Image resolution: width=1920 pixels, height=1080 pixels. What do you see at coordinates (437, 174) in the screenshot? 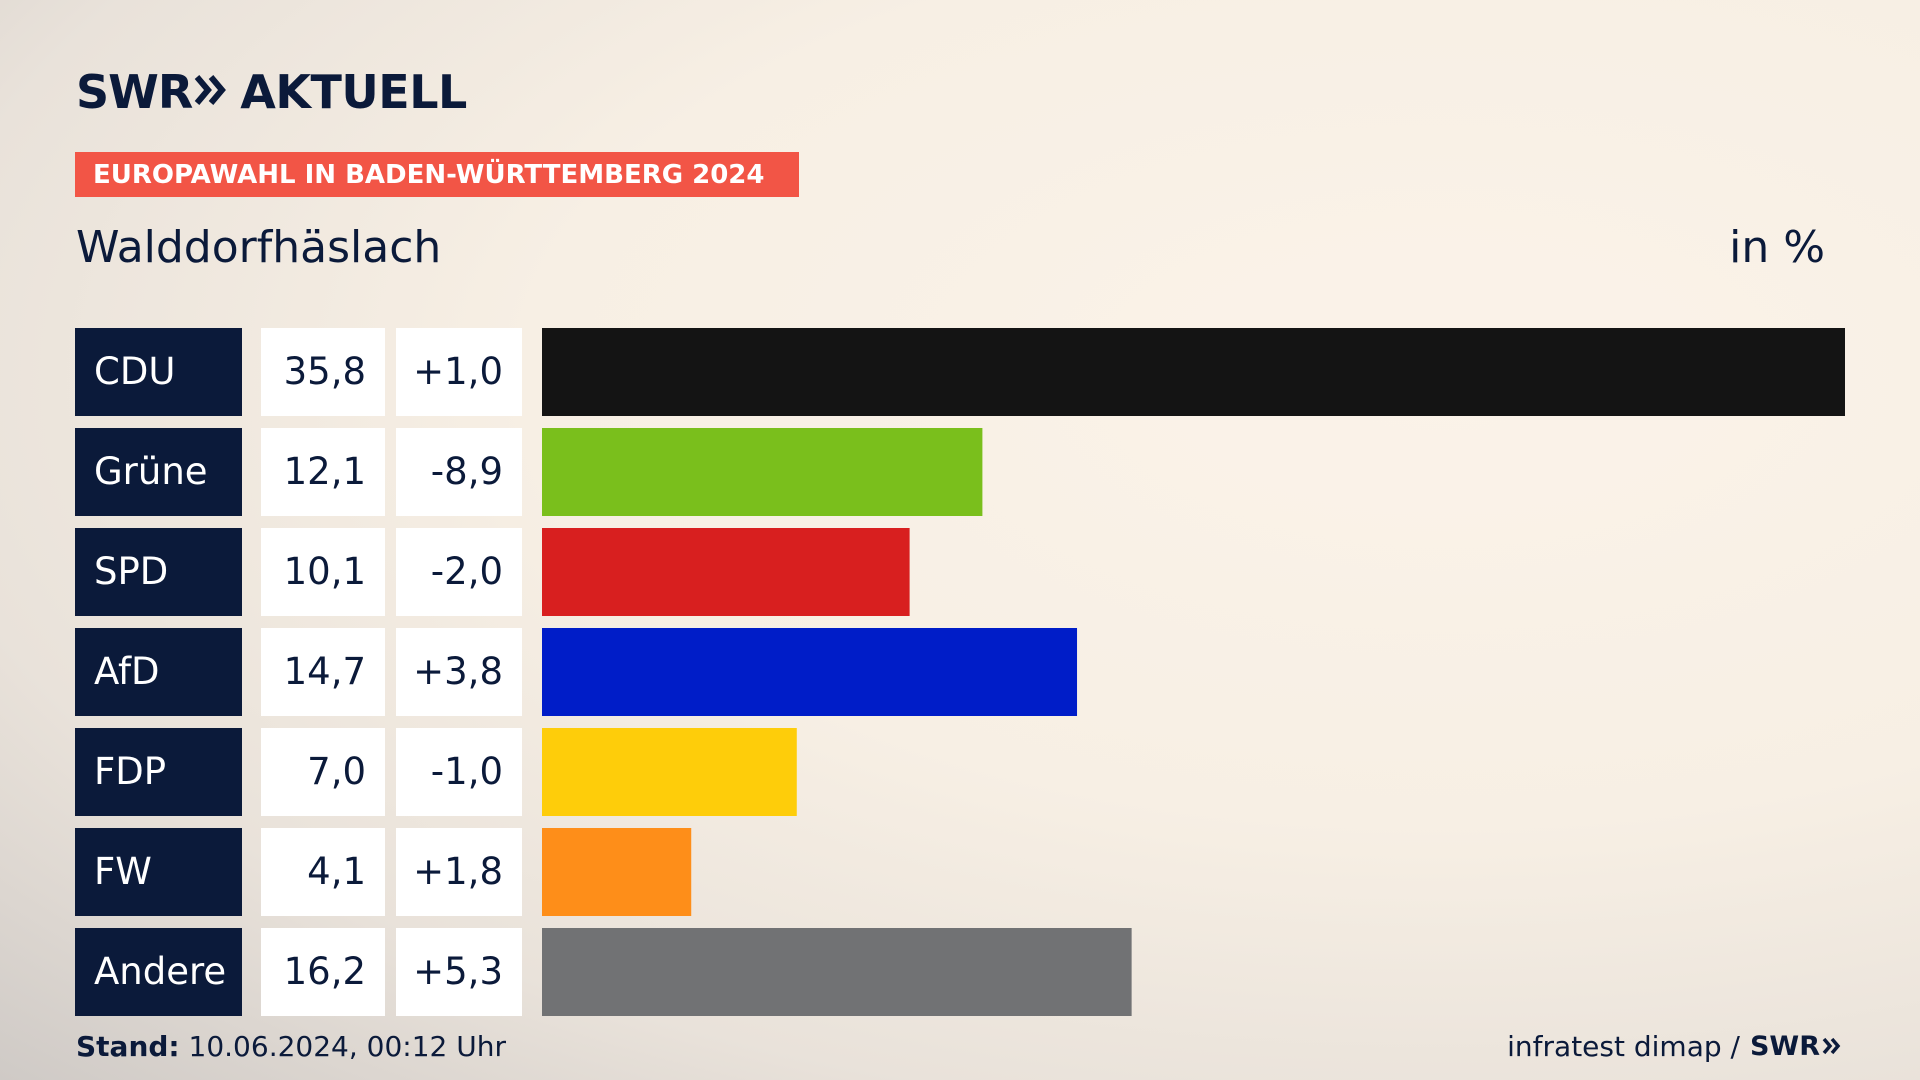
I see `election-banner: EUROPAWAHL IN BADEN-WÜRTTEMBERG 2024` at bounding box center [437, 174].